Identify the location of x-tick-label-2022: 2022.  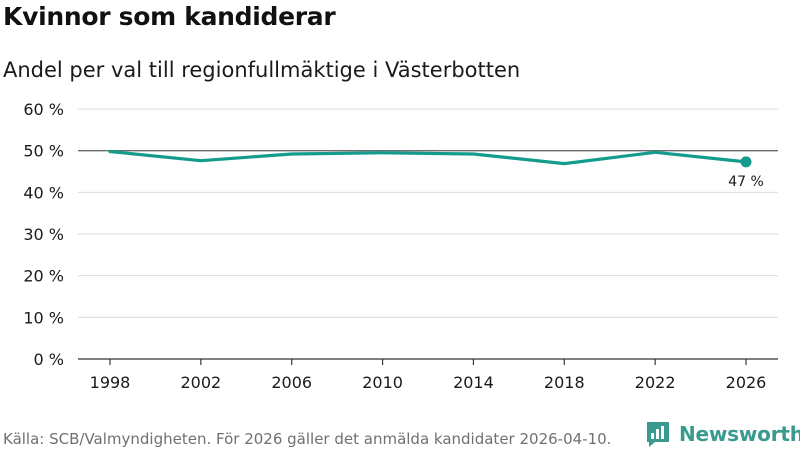
(655, 382).